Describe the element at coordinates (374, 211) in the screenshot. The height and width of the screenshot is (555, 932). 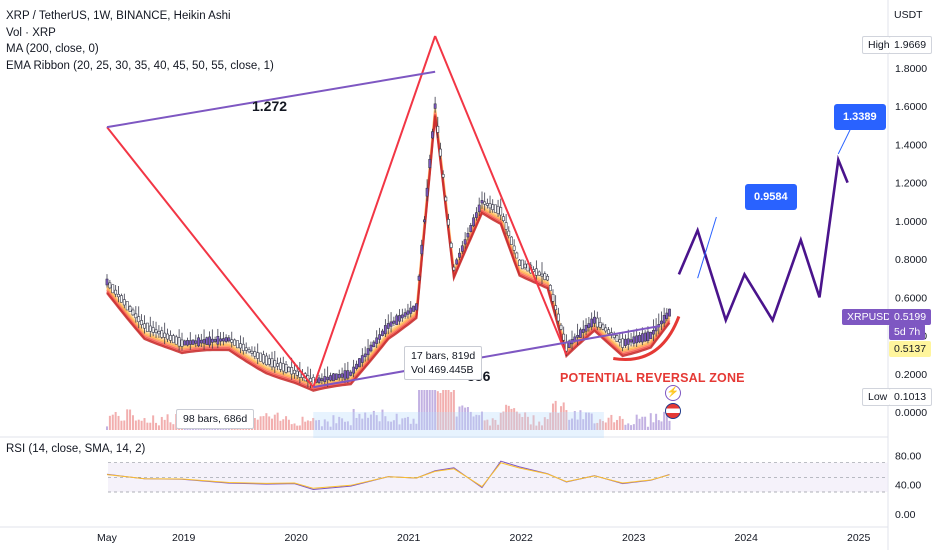
I see `pattern-leg-ab` at that location.